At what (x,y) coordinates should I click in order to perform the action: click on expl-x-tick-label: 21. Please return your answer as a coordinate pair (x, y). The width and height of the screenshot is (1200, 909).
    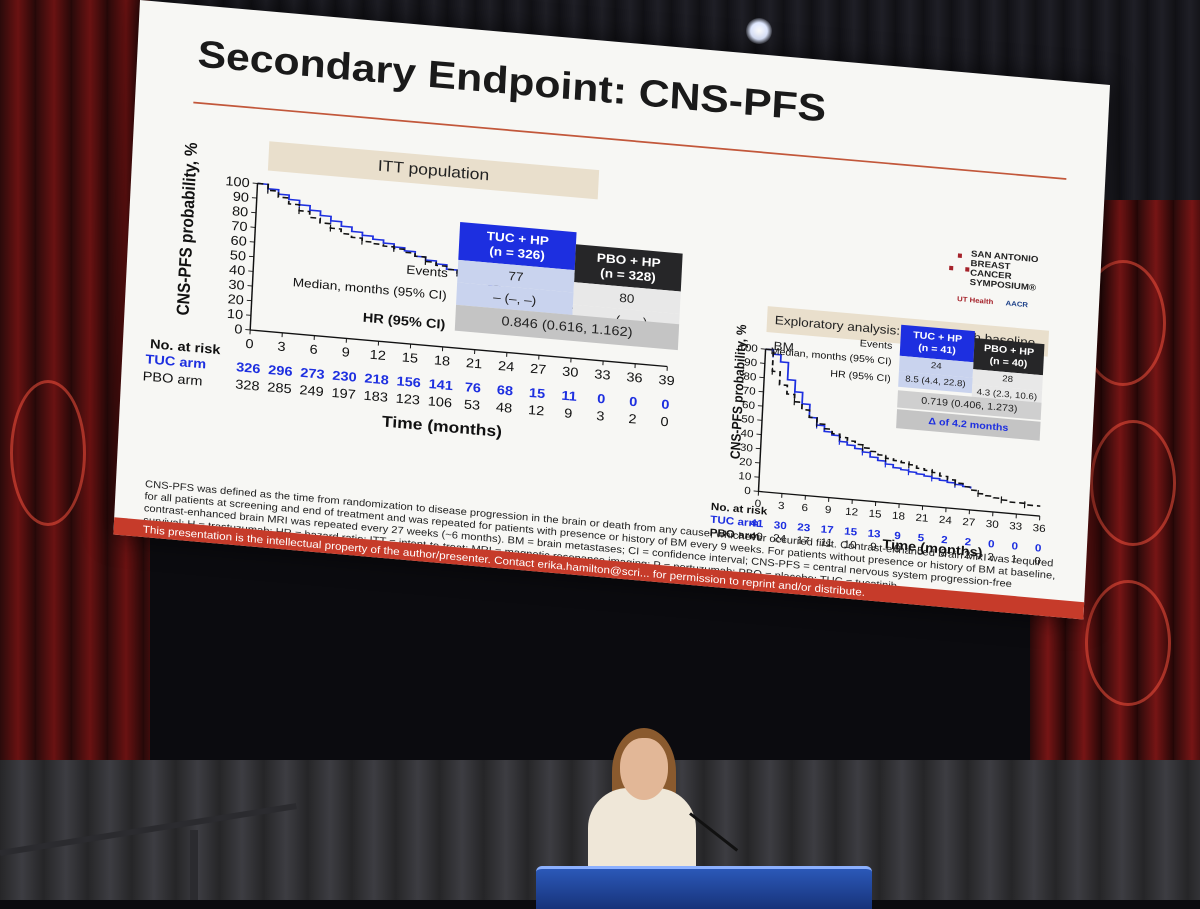
    Looking at the image, I should click on (922, 518).